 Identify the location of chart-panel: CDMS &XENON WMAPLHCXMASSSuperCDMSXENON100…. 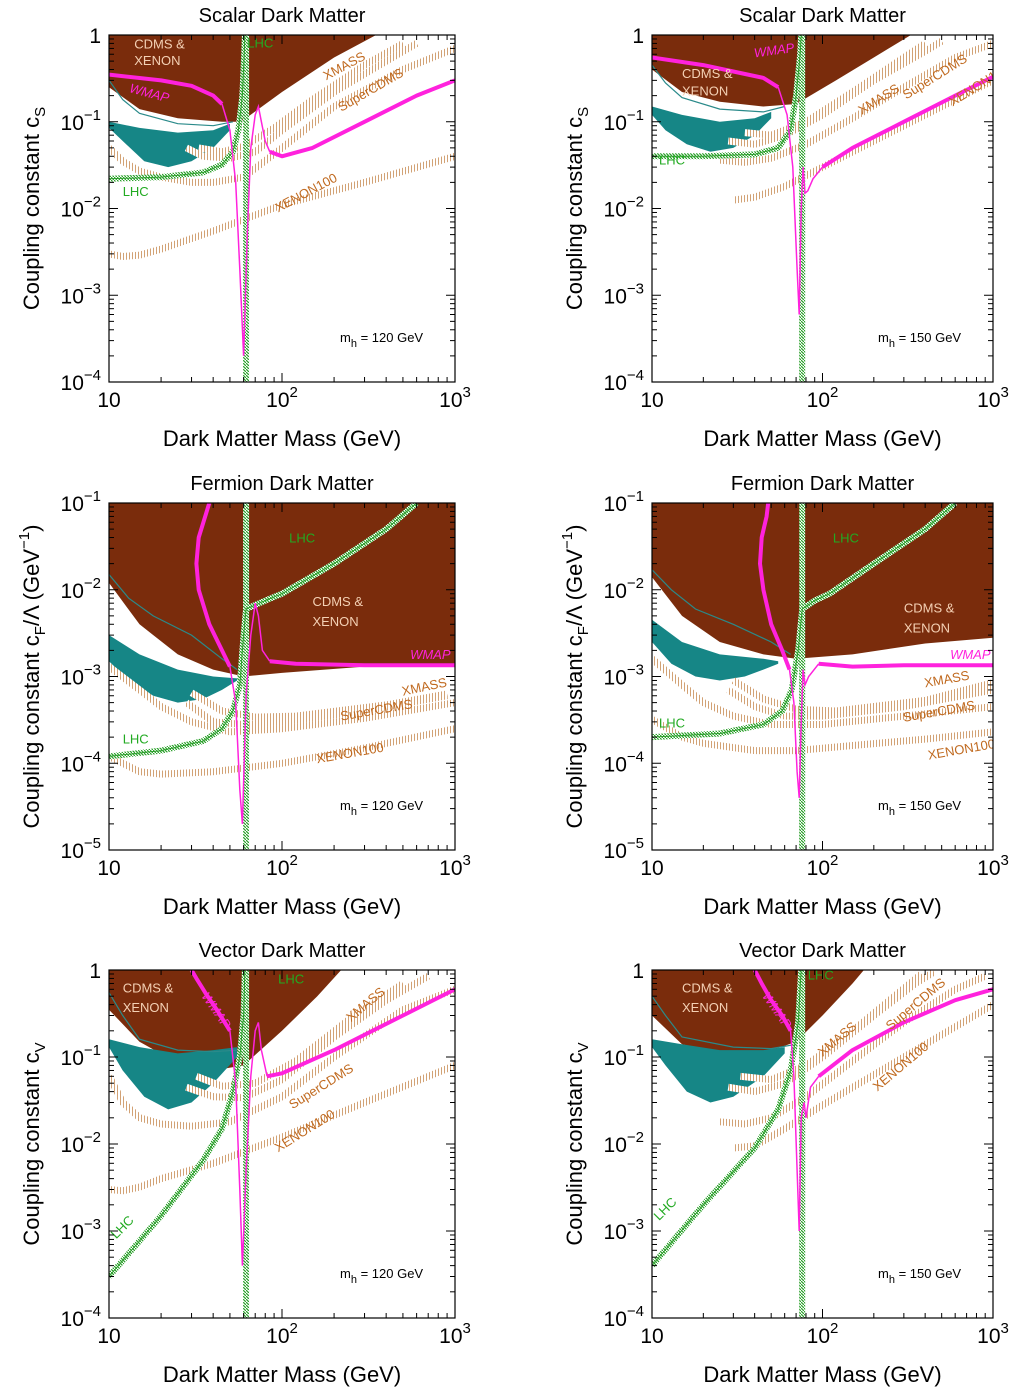
(245, 1163).